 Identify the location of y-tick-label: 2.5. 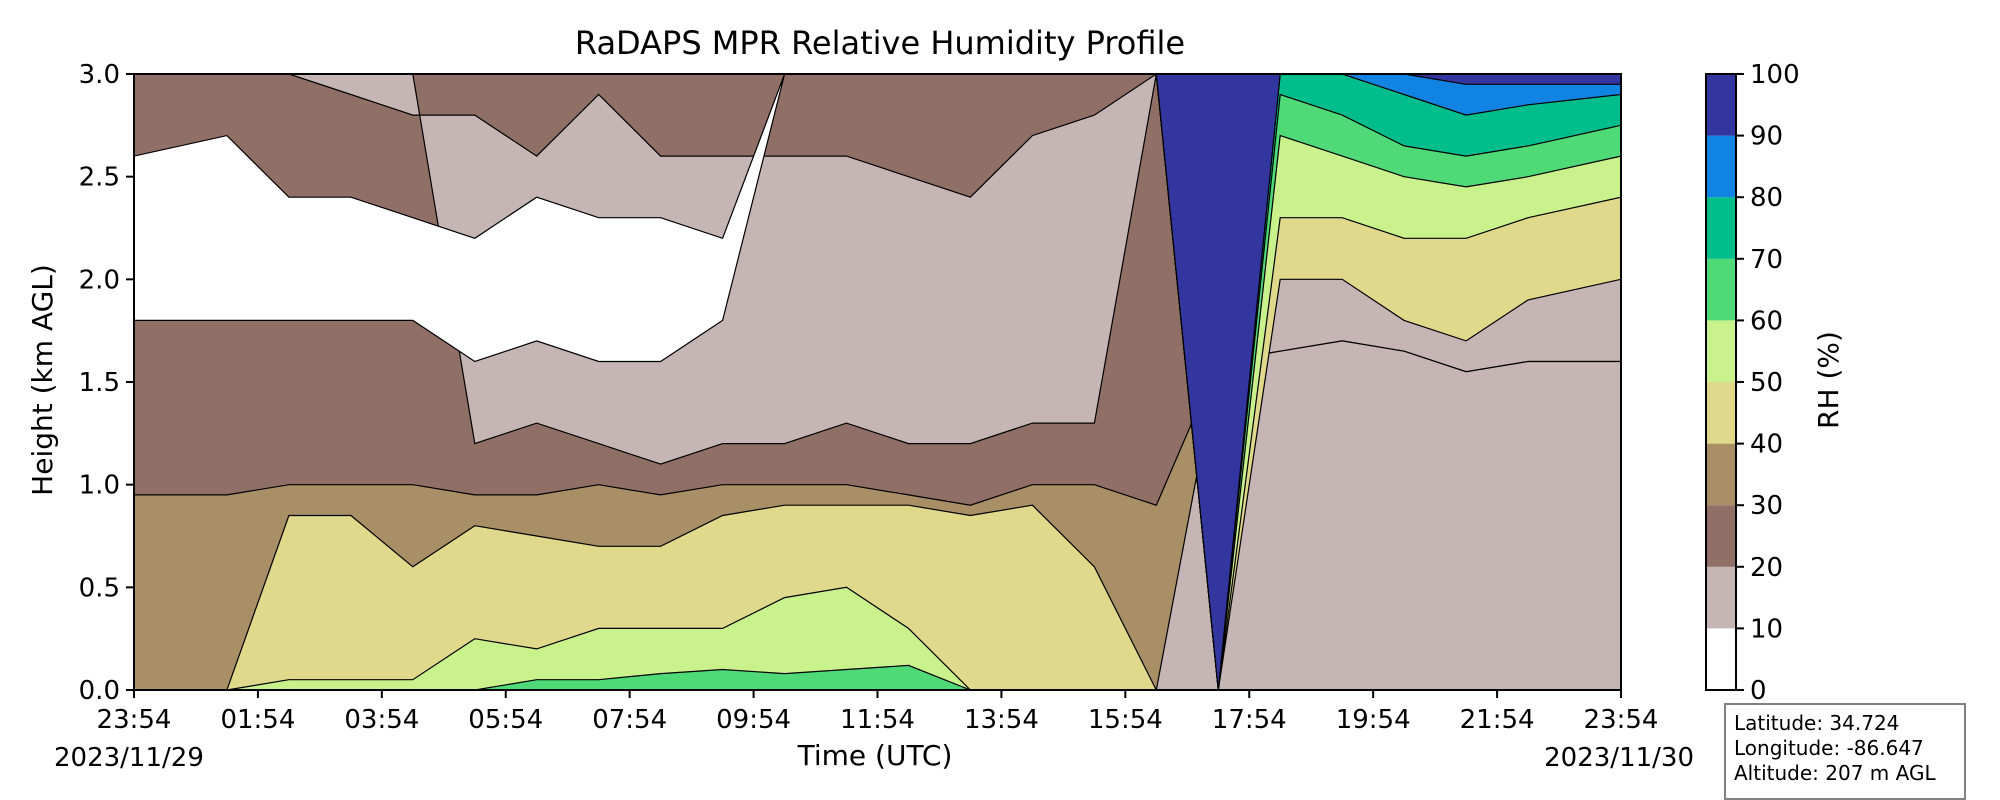
(99, 178).